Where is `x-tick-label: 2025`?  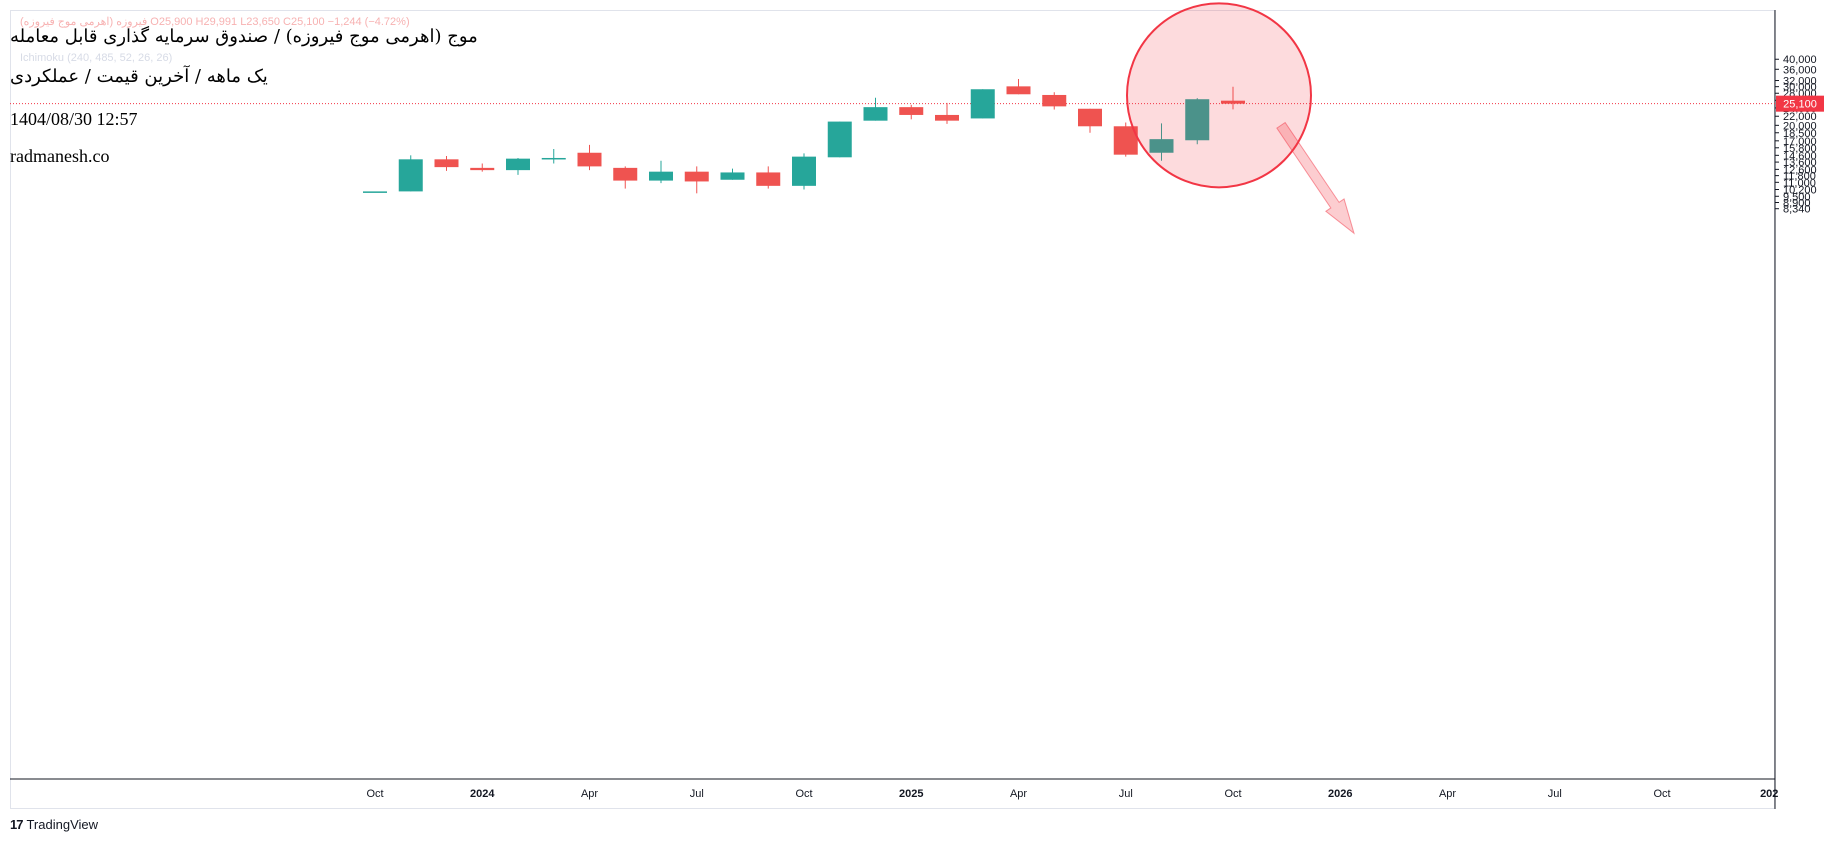 x-tick-label: 2025 is located at coordinates (911, 794).